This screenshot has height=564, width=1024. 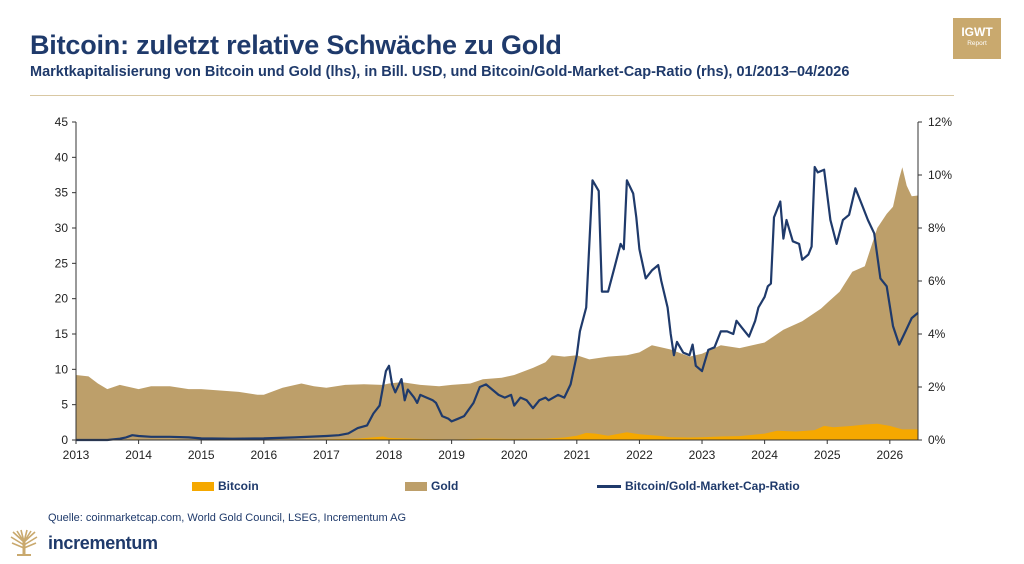 What do you see at coordinates (62, 299) in the screenshot?
I see `y-left-tick-label: 20` at bounding box center [62, 299].